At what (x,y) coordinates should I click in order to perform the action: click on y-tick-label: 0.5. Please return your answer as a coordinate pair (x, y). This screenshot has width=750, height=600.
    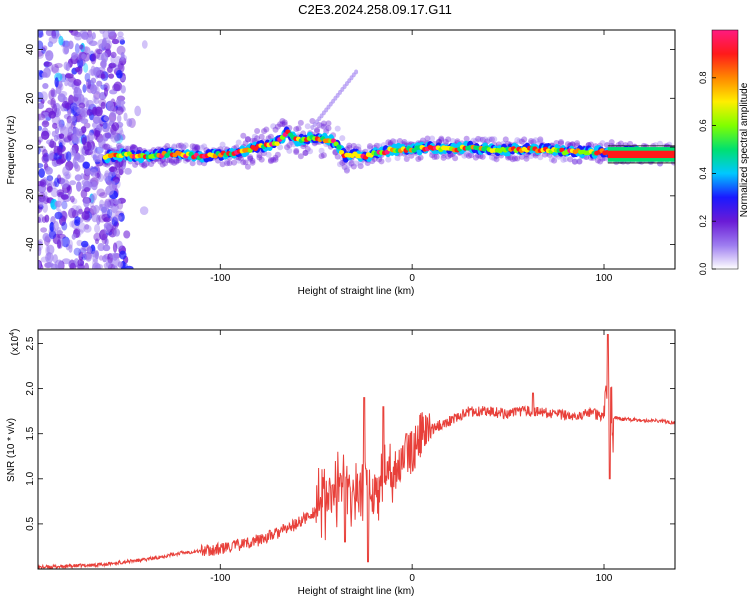
    Looking at the image, I should click on (30, 524).